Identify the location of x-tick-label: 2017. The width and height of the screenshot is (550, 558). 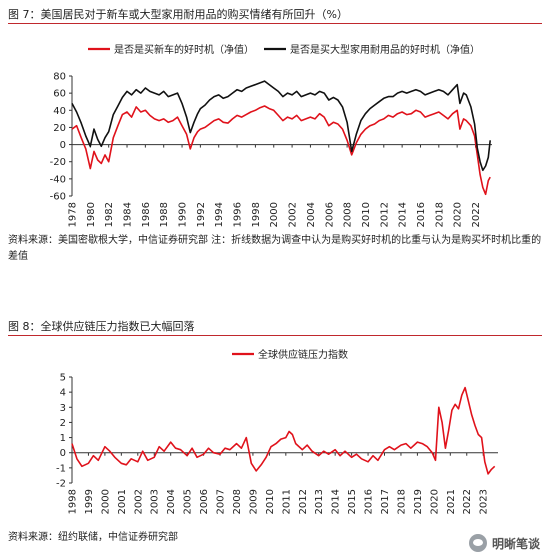
(385, 501).